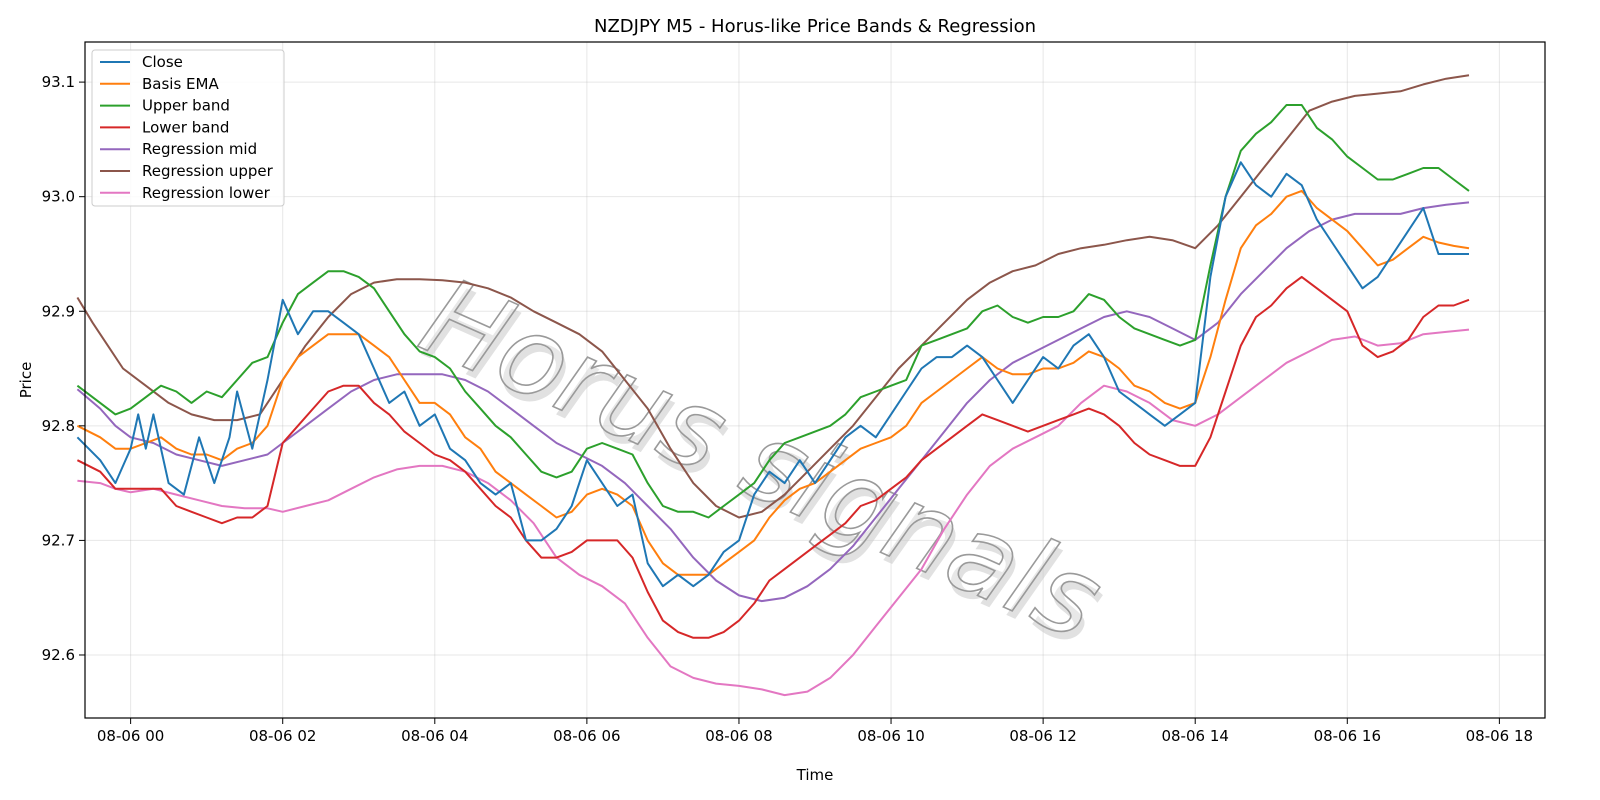 The width and height of the screenshot is (1600, 800). What do you see at coordinates (890, 736) in the screenshot?
I see `x-tick-label: 08-06 10` at bounding box center [890, 736].